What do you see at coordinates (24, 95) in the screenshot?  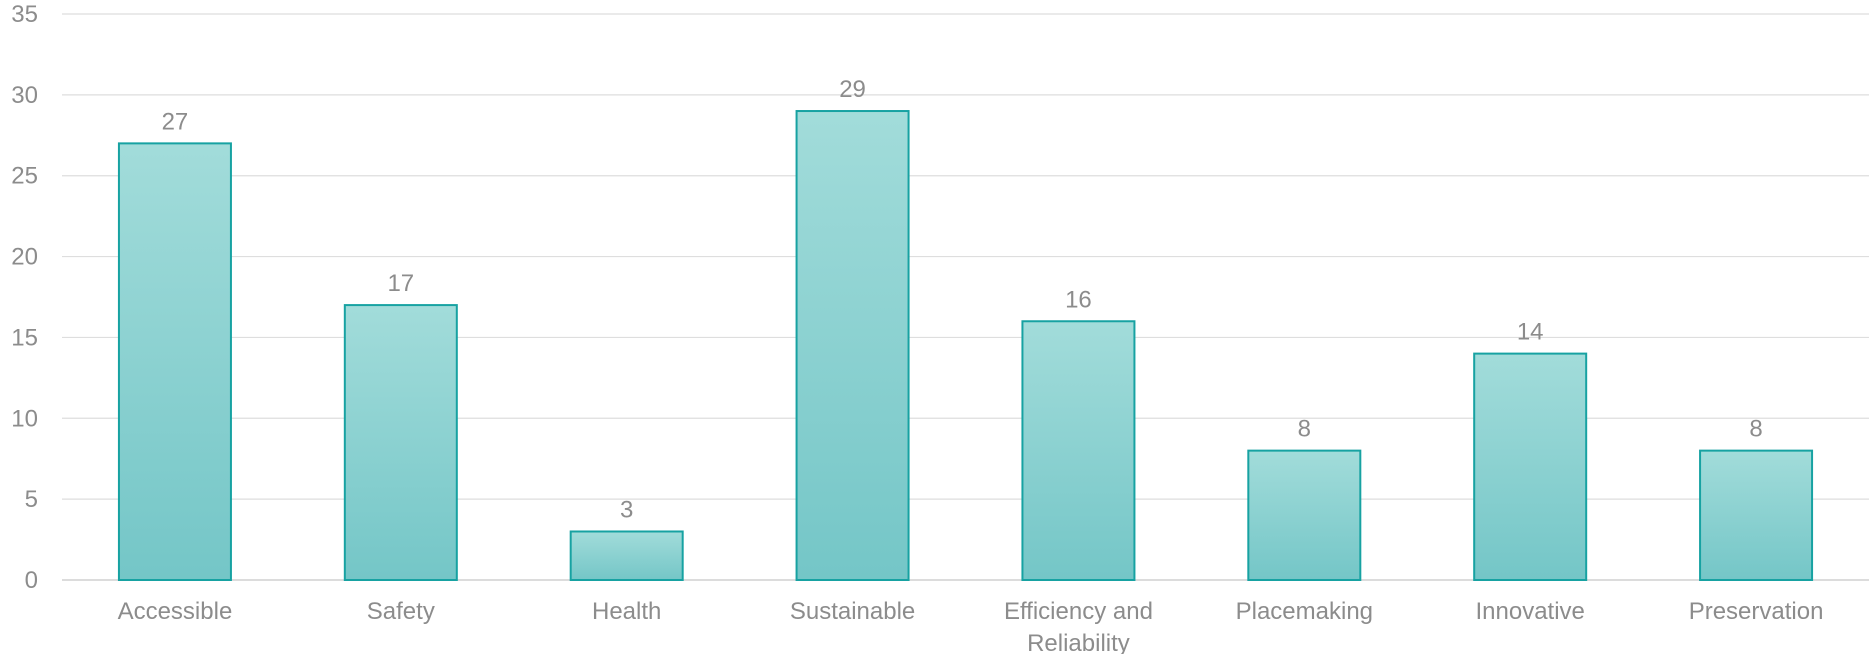 I see `y-tick-label: 30` at bounding box center [24, 95].